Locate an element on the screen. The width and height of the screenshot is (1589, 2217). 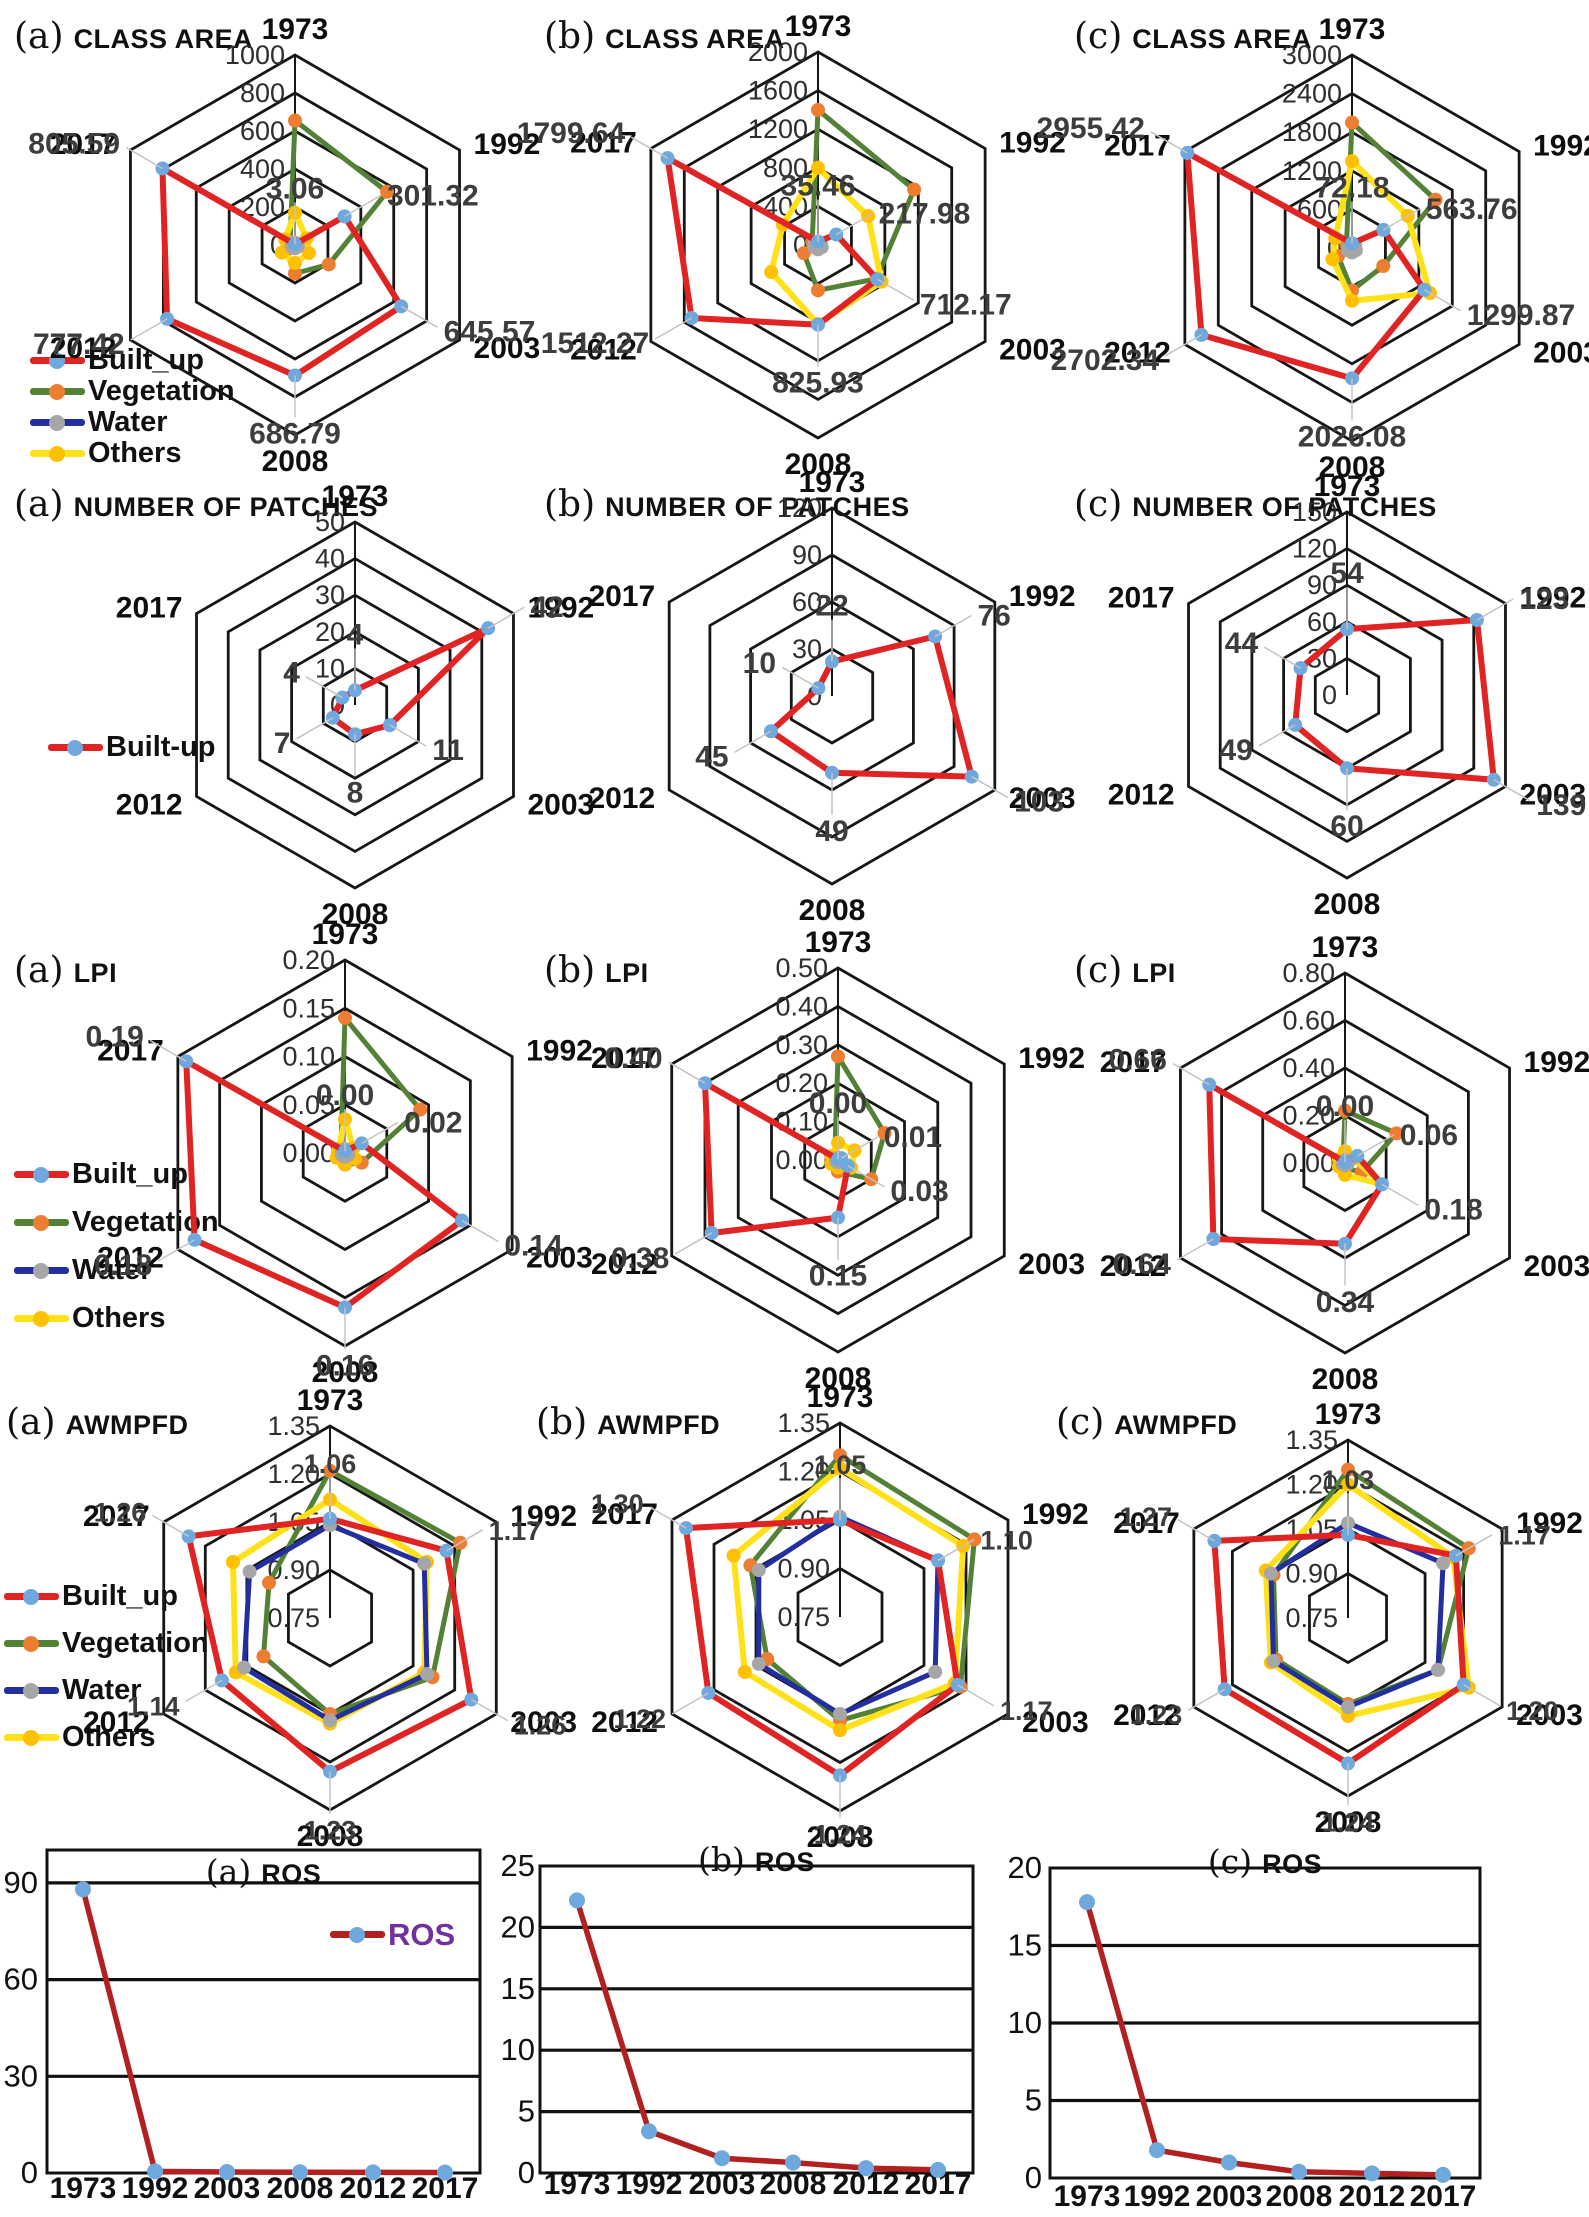
legend-item-vegetation: Vegetation is located at coordinates (106, 1643).